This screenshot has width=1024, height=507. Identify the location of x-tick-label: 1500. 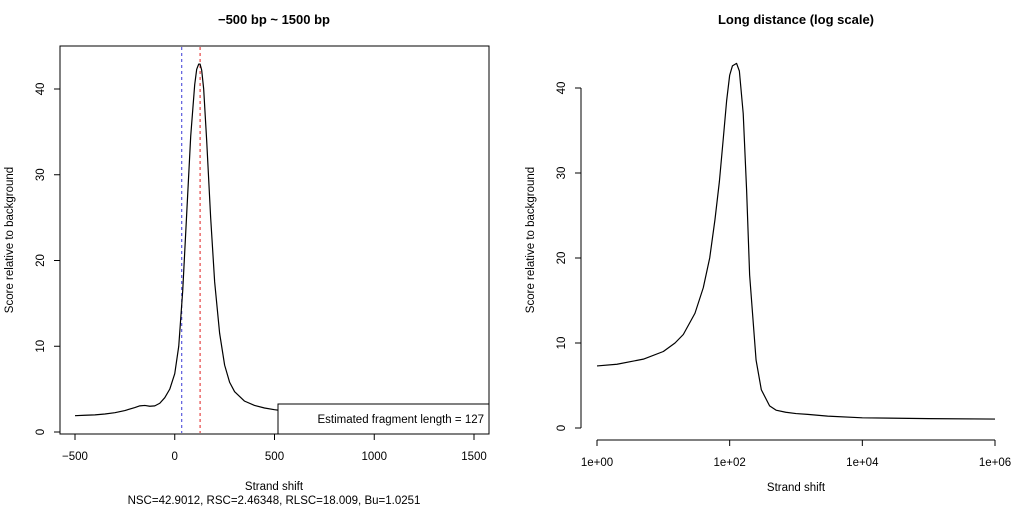
(474, 457).